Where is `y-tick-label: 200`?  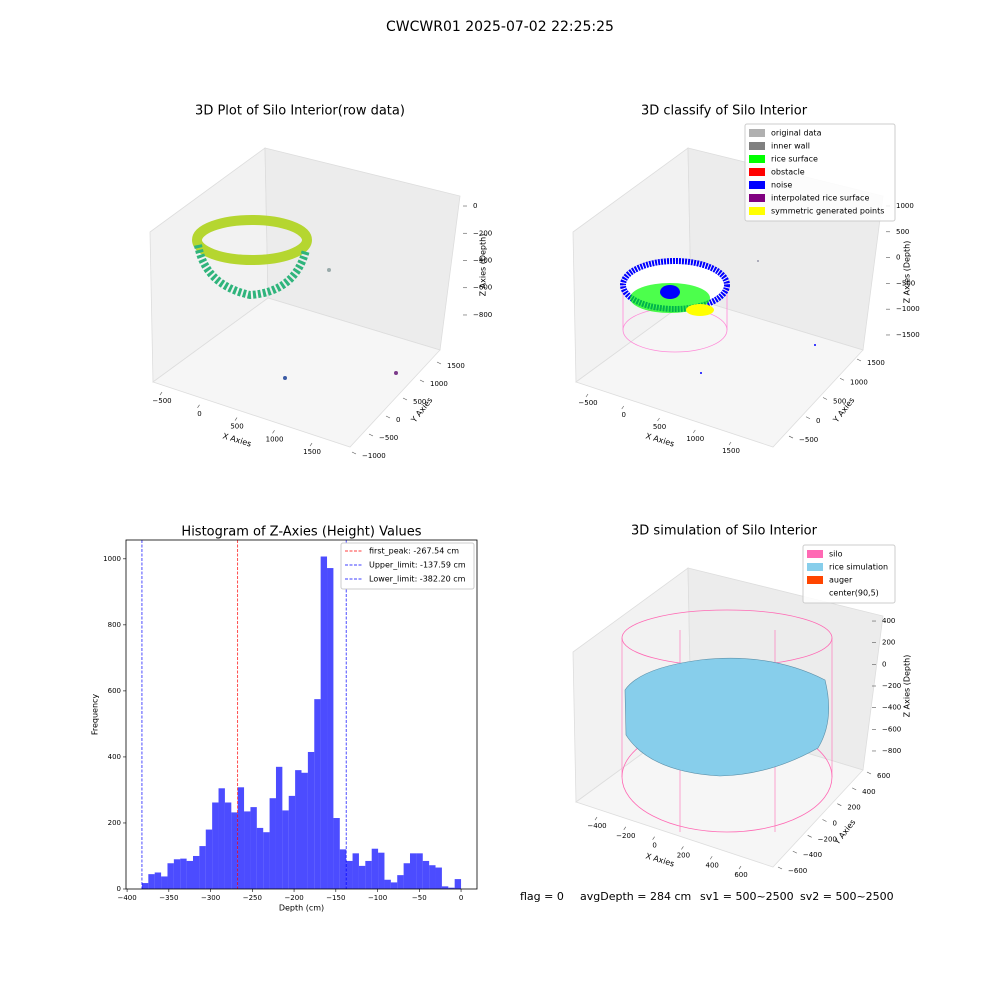 y-tick-label: 200 is located at coordinates (853, 808).